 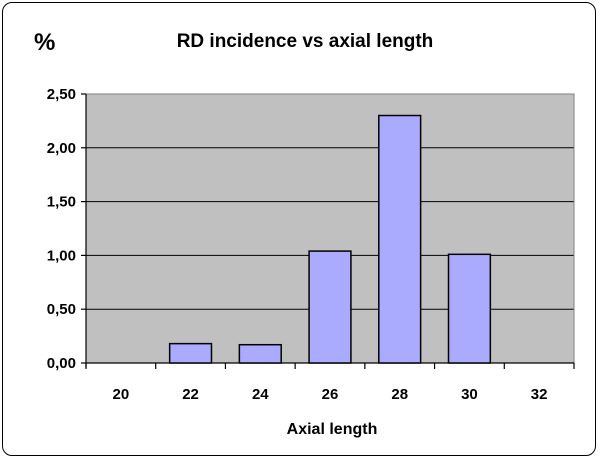 What do you see at coordinates (260, 394) in the screenshot?
I see `x-tick-label-24: 24` at bounding box center [260, 394].